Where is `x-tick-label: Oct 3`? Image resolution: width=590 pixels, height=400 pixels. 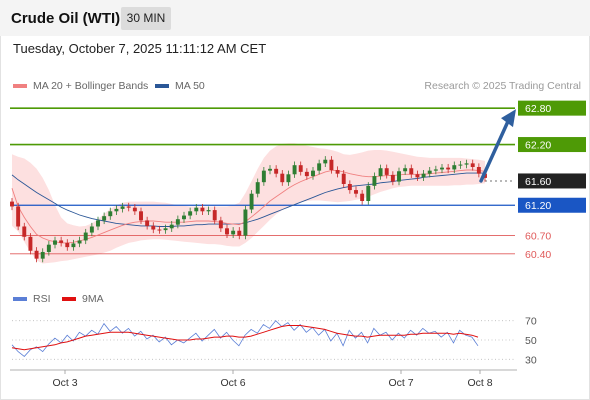 x-tick-label: Oct 3 is located at coordinates (64, 383).